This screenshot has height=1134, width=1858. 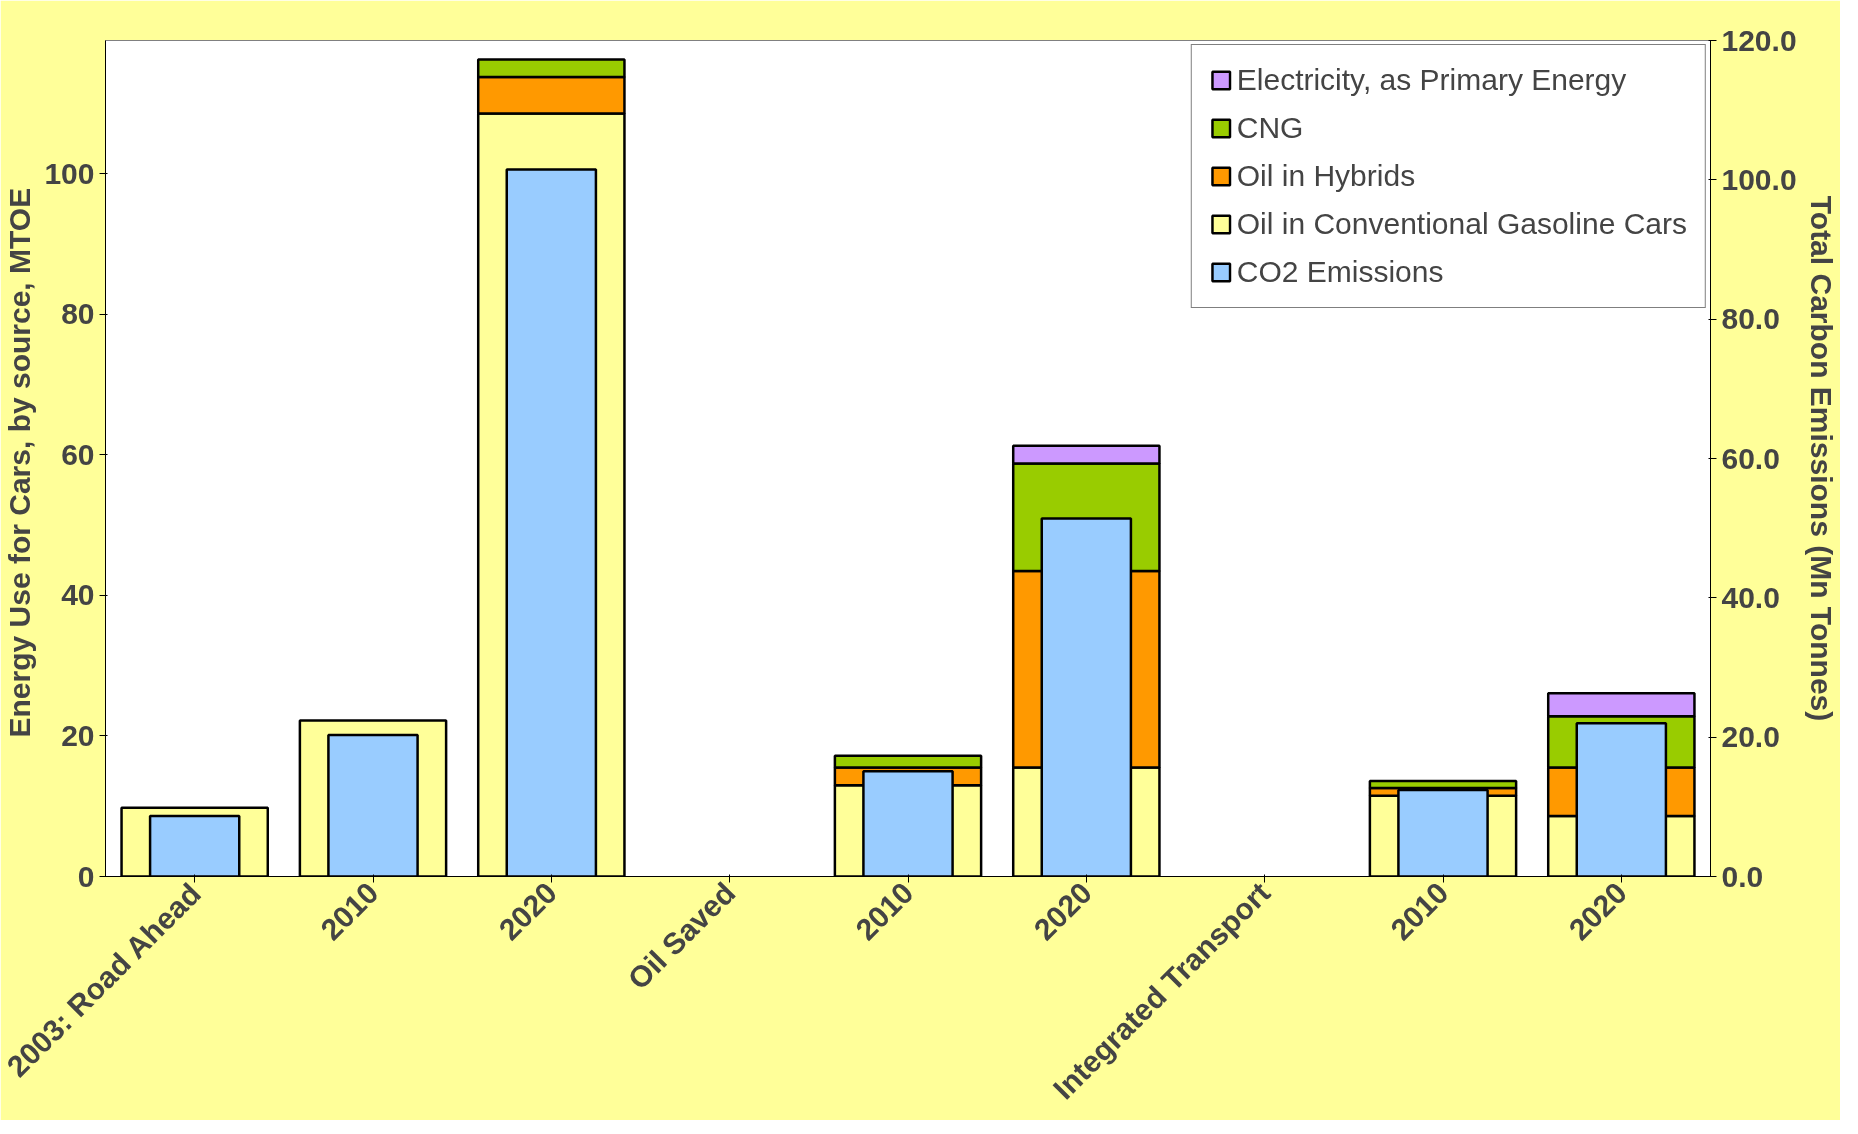 What do you see at coordinates (1750, 319) in the screenshot?
I see `y2-tick-label: 80.0` at bounding box center [1750, 319].